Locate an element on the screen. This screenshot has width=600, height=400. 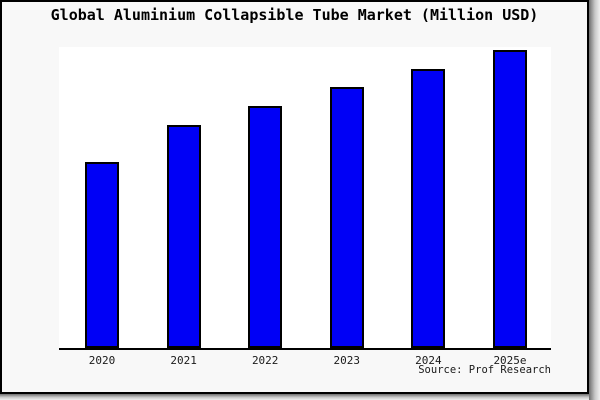
bar-2023 is located at coordinates (346, 217).